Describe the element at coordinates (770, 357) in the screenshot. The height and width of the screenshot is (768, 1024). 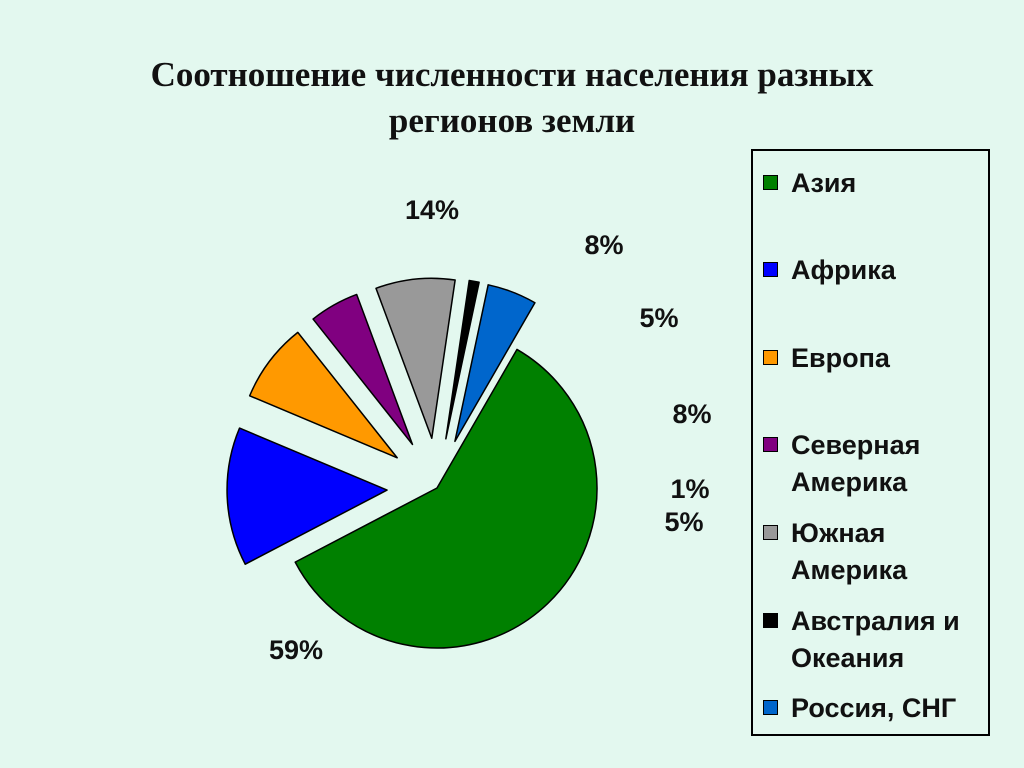
I see `legend-swatch-europe` at that location.